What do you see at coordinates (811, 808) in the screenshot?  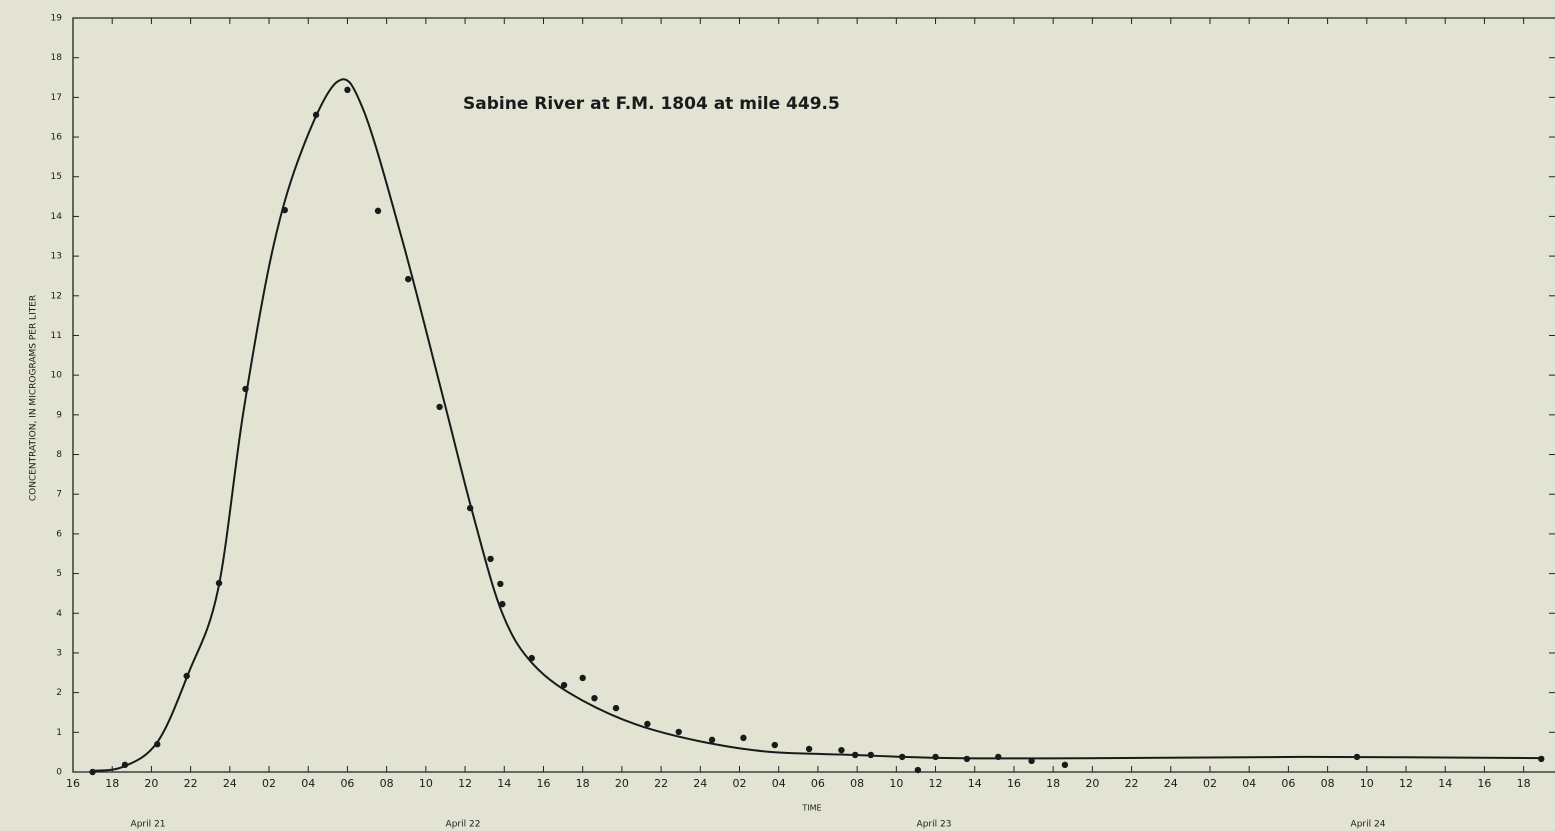 I see `x-axis-label: TIME` at bounding box center [811, 808].